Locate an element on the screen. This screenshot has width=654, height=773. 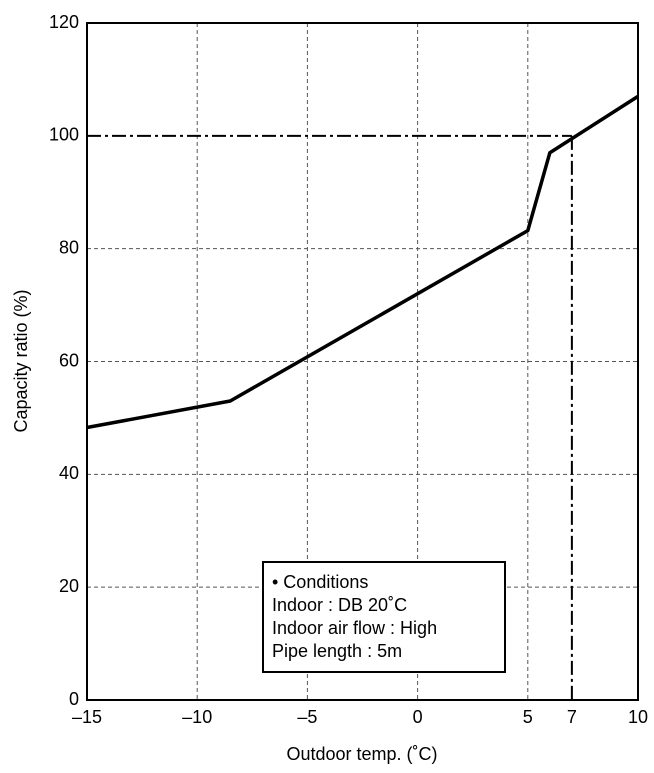
y-tick-label: 60 is located at coordinates (69, 360).